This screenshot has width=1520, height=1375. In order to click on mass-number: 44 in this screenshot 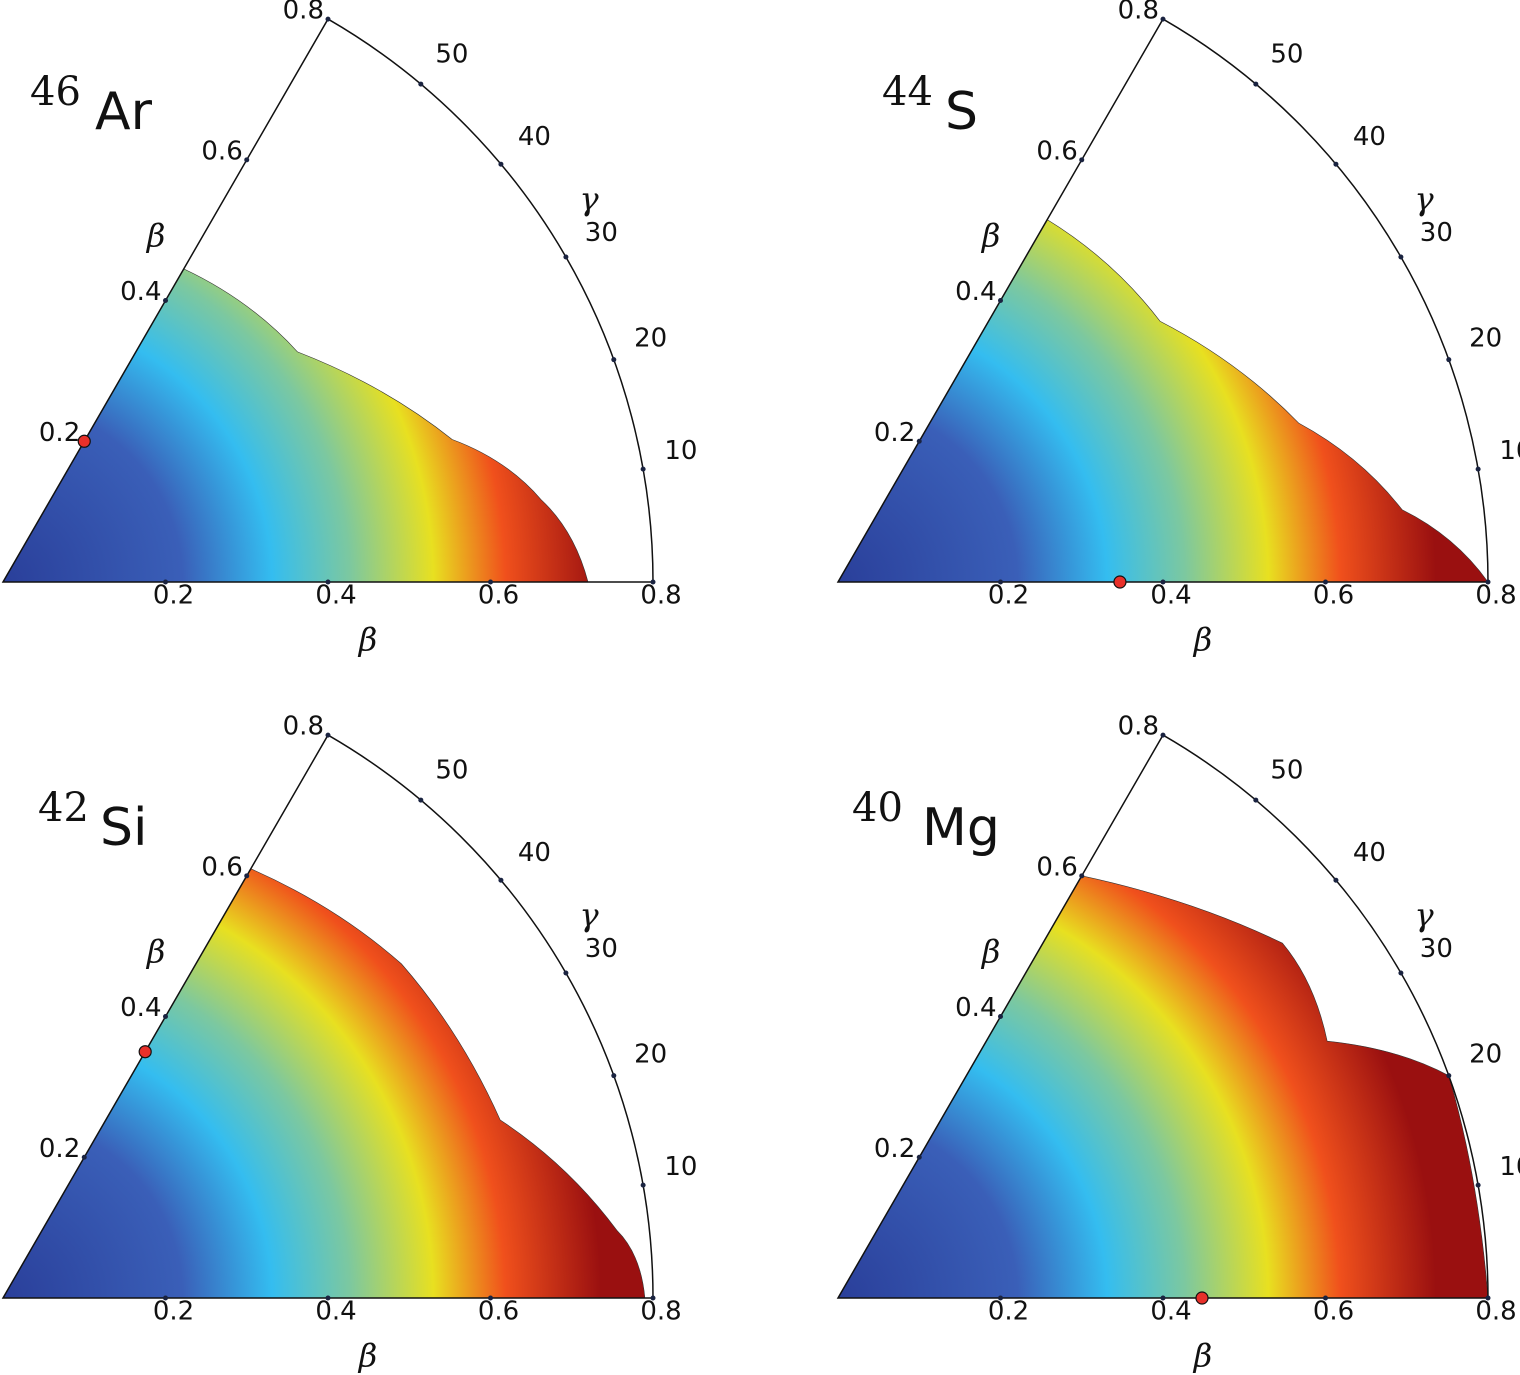, I will do `click(907, 92)`.